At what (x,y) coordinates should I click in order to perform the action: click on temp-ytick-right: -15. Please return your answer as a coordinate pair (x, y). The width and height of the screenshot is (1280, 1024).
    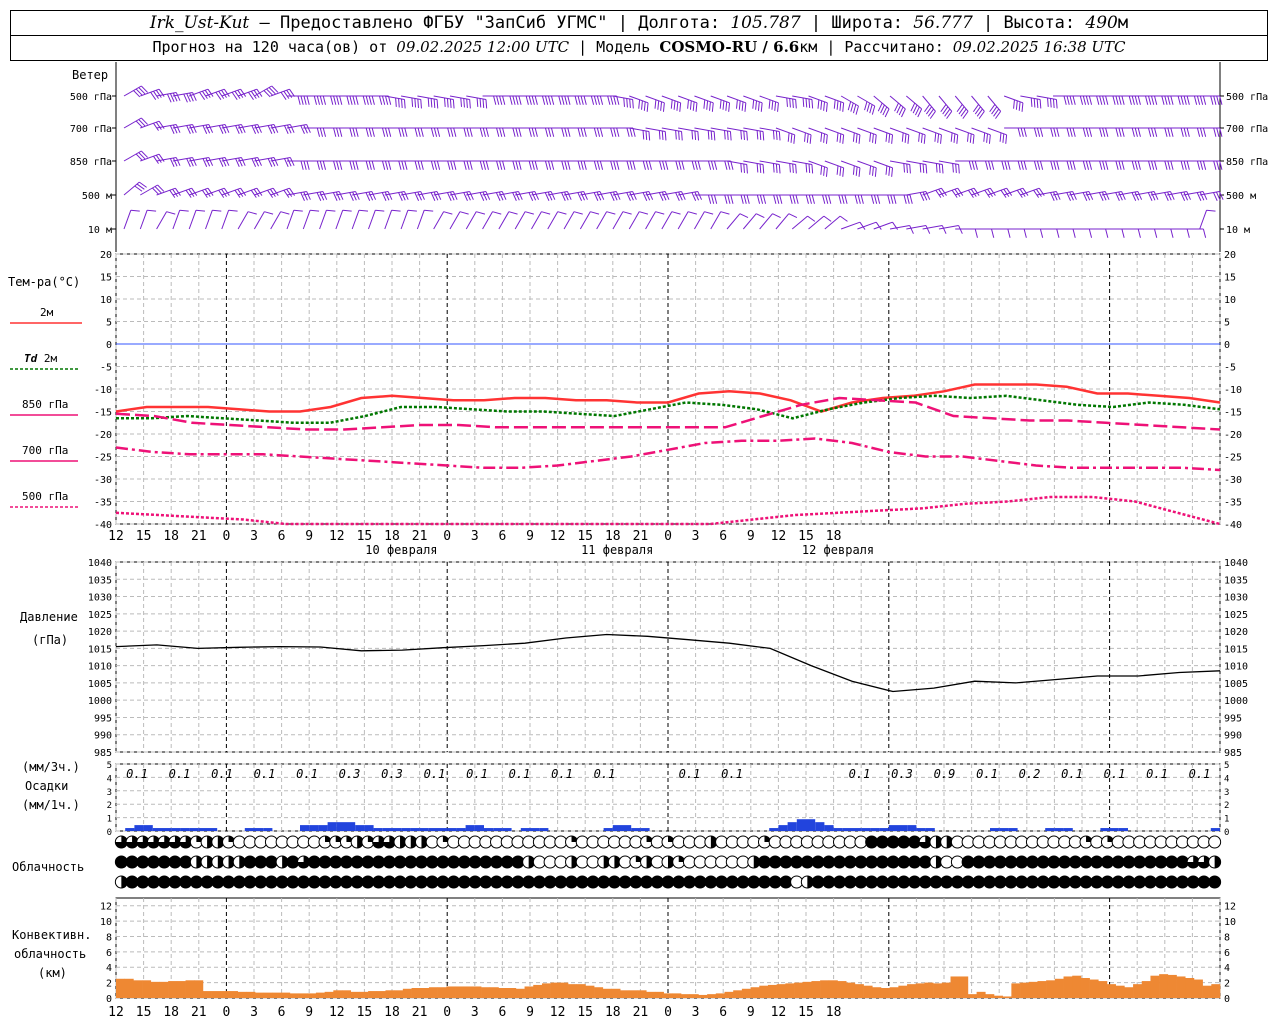
    Looking at the image, I should click on (1233, 413).